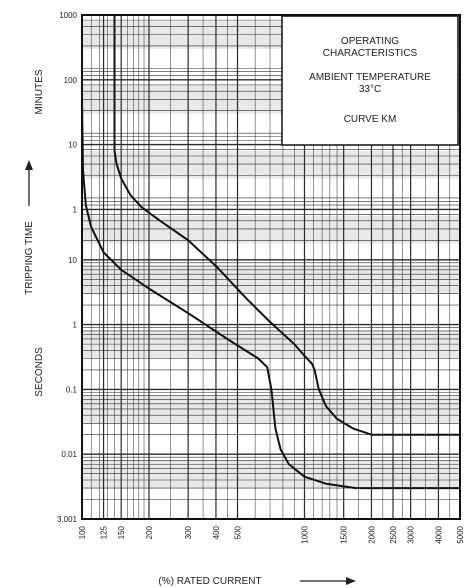 The image size is (469, 588). I want to click on x-tick-label: 100, so click(82, 532).